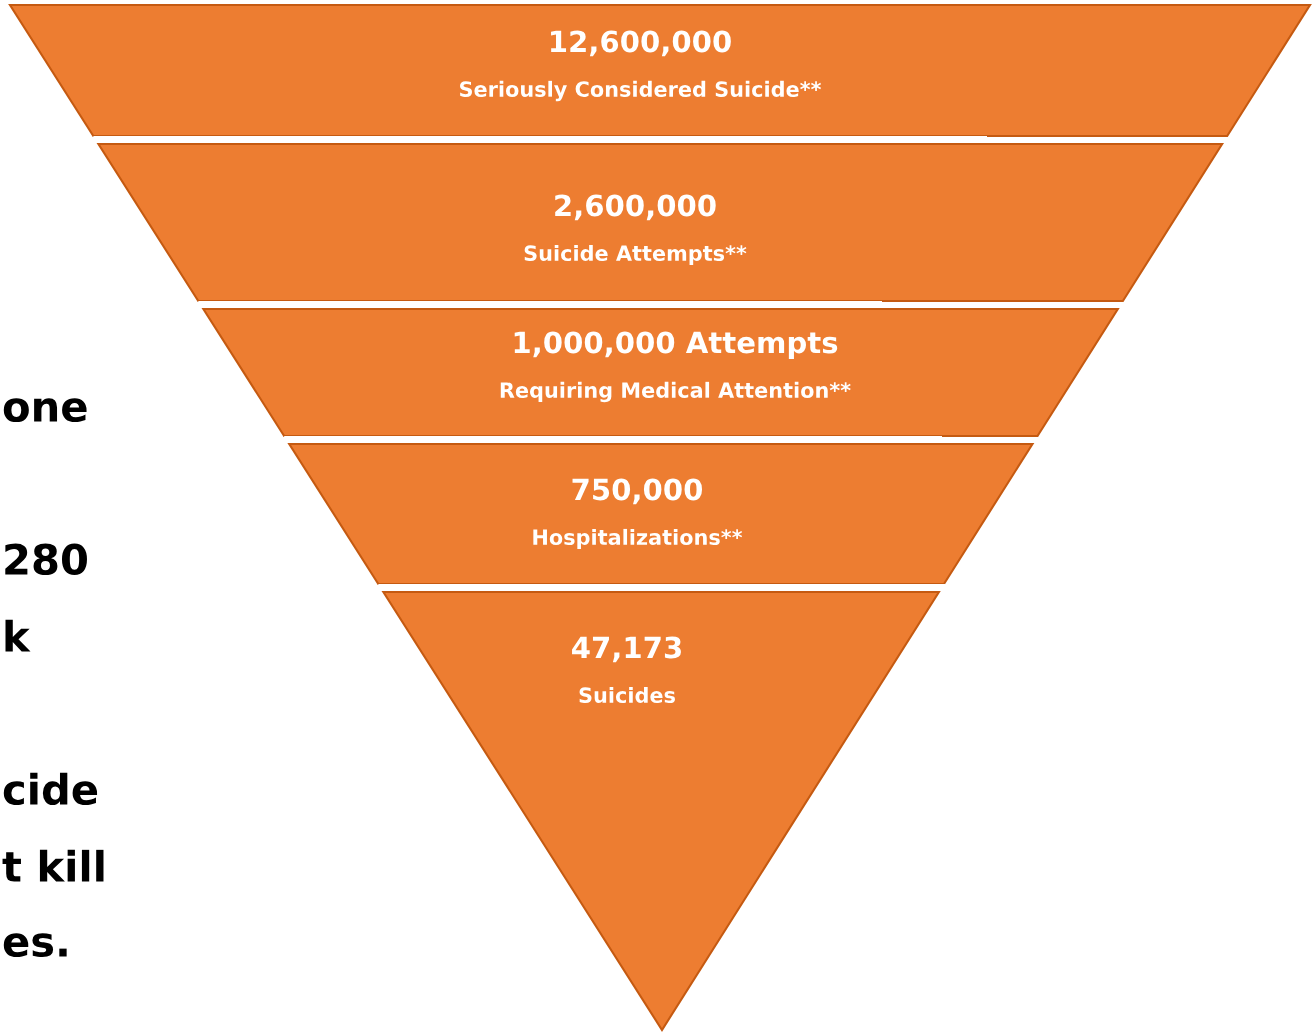  I want to click on category-label: Hospitalizations**, so click(638, 539).